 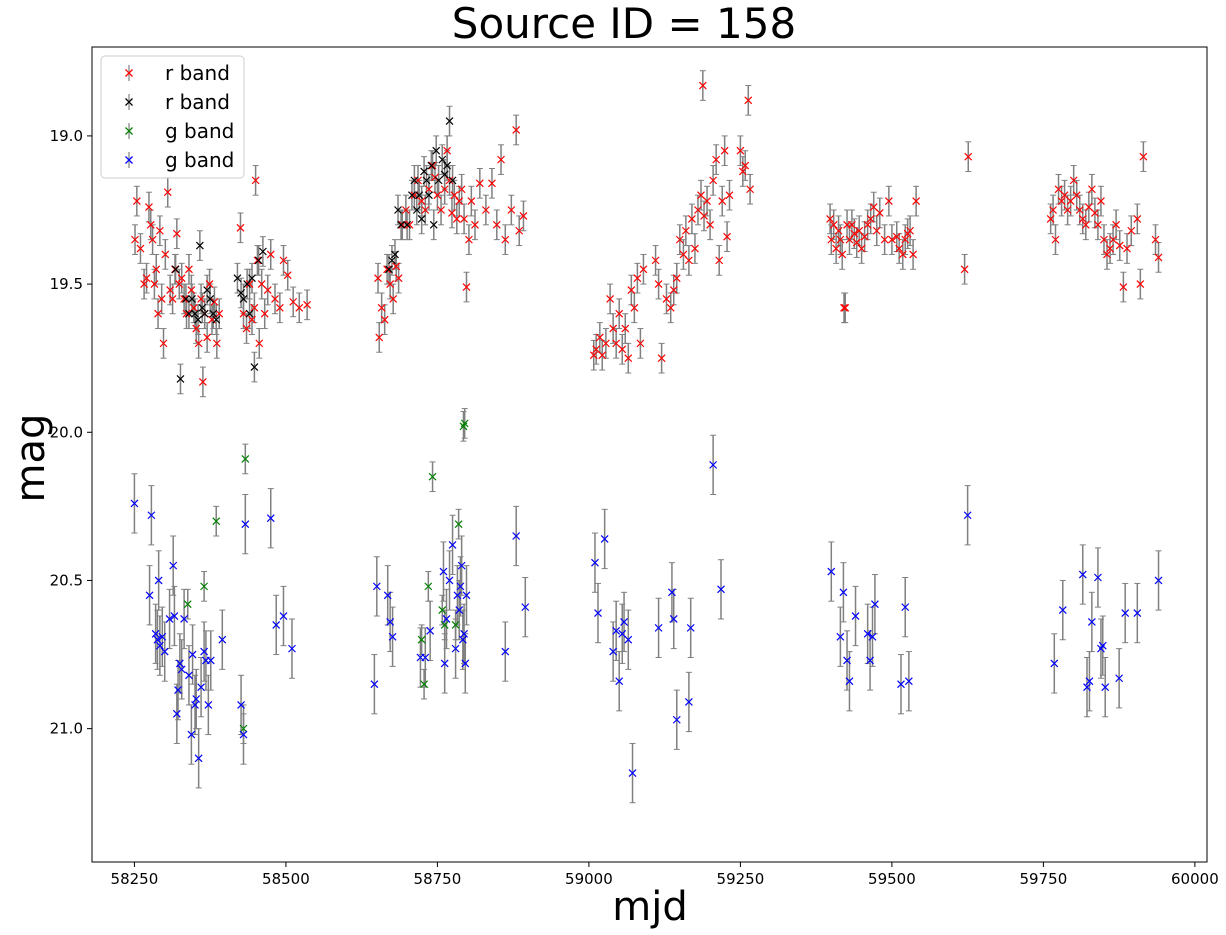 I want to click on y-tick-label: 19.0, so click(x=66, y=136).